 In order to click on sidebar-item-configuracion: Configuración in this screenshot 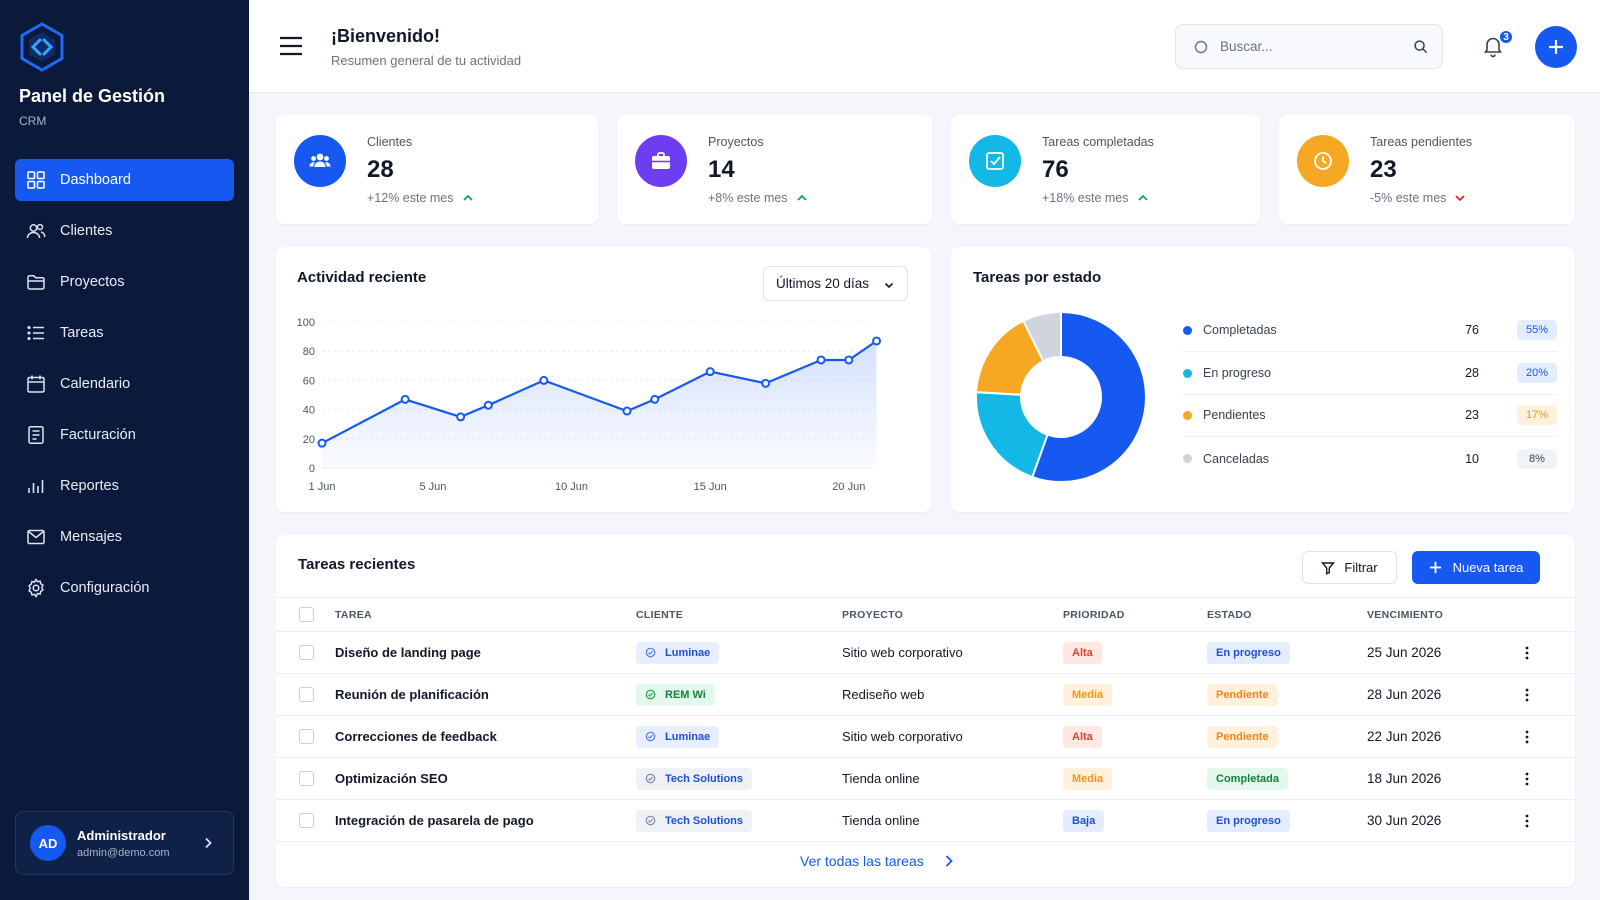, I will do `click(124, 588)`.